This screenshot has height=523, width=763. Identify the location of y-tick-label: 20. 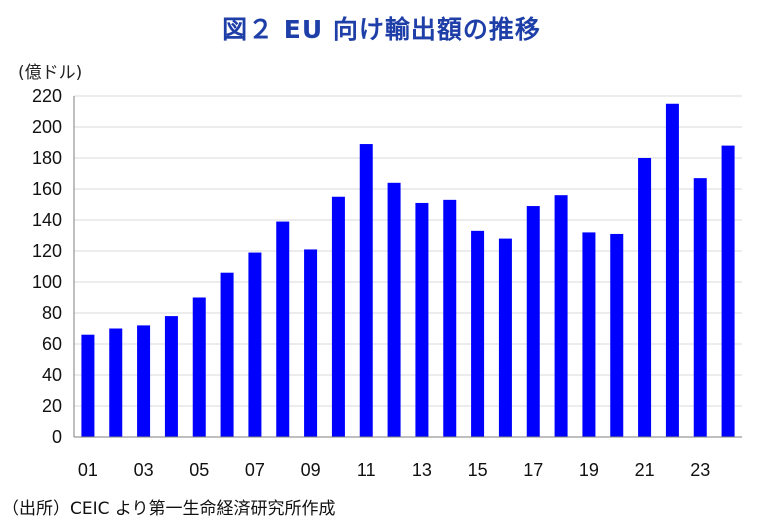
(52, 406).